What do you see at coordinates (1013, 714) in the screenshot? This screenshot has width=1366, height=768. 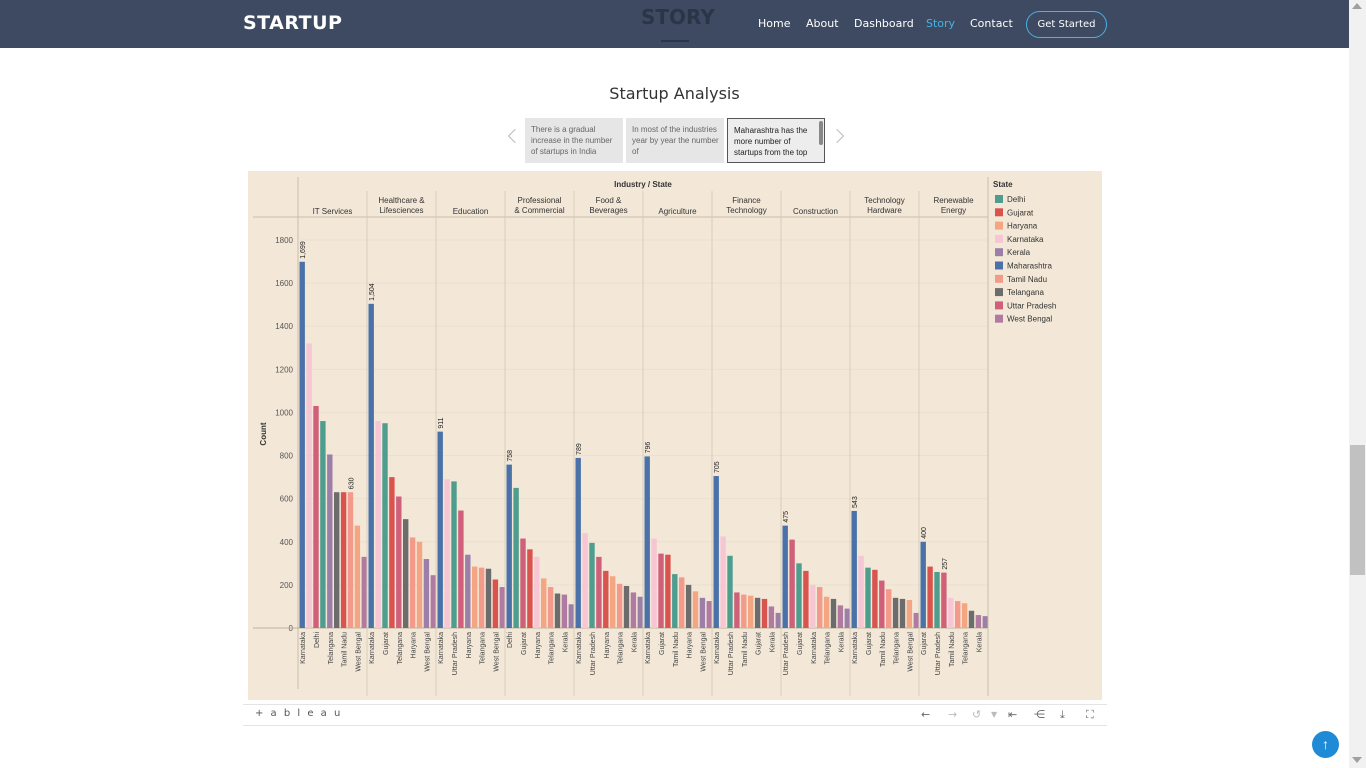 I see `reset-icon: ⇤` at bounding box center [1013, 714].